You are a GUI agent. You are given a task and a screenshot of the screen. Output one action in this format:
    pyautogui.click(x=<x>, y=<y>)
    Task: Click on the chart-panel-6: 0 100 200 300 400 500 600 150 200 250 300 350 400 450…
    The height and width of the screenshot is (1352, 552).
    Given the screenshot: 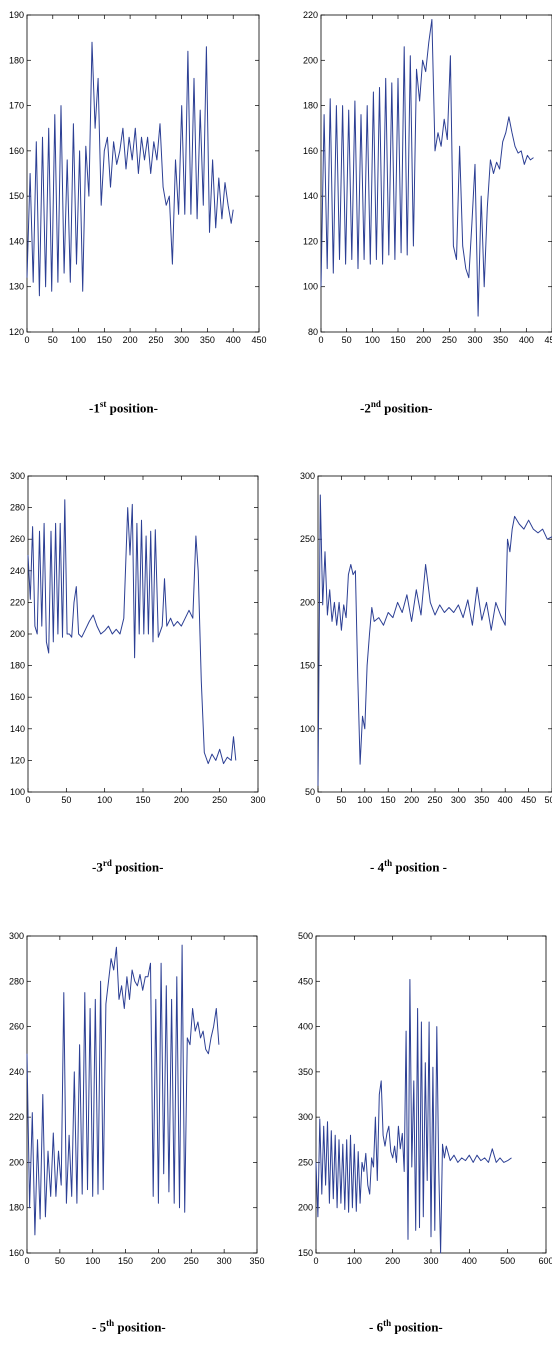 What is the action you would take?
    pyautogui.click(x=425, y=1098)
    